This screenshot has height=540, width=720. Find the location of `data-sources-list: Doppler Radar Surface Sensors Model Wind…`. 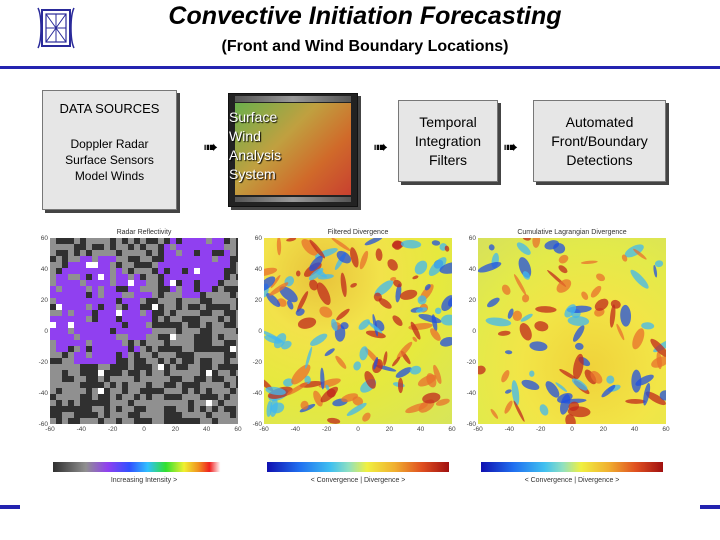

data-sources-list: Doppler Radar Surface Sensors Model Wind… is located at coordinates (109, 160).